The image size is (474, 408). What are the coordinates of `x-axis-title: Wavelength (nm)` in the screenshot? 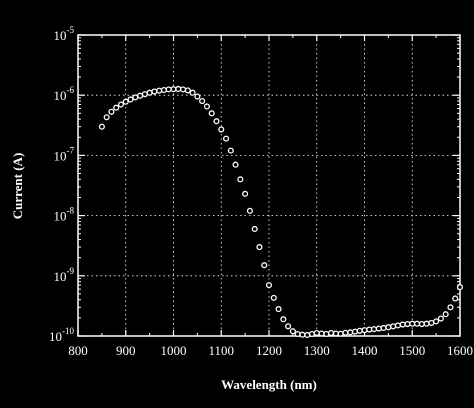 It's located at (269, 384).